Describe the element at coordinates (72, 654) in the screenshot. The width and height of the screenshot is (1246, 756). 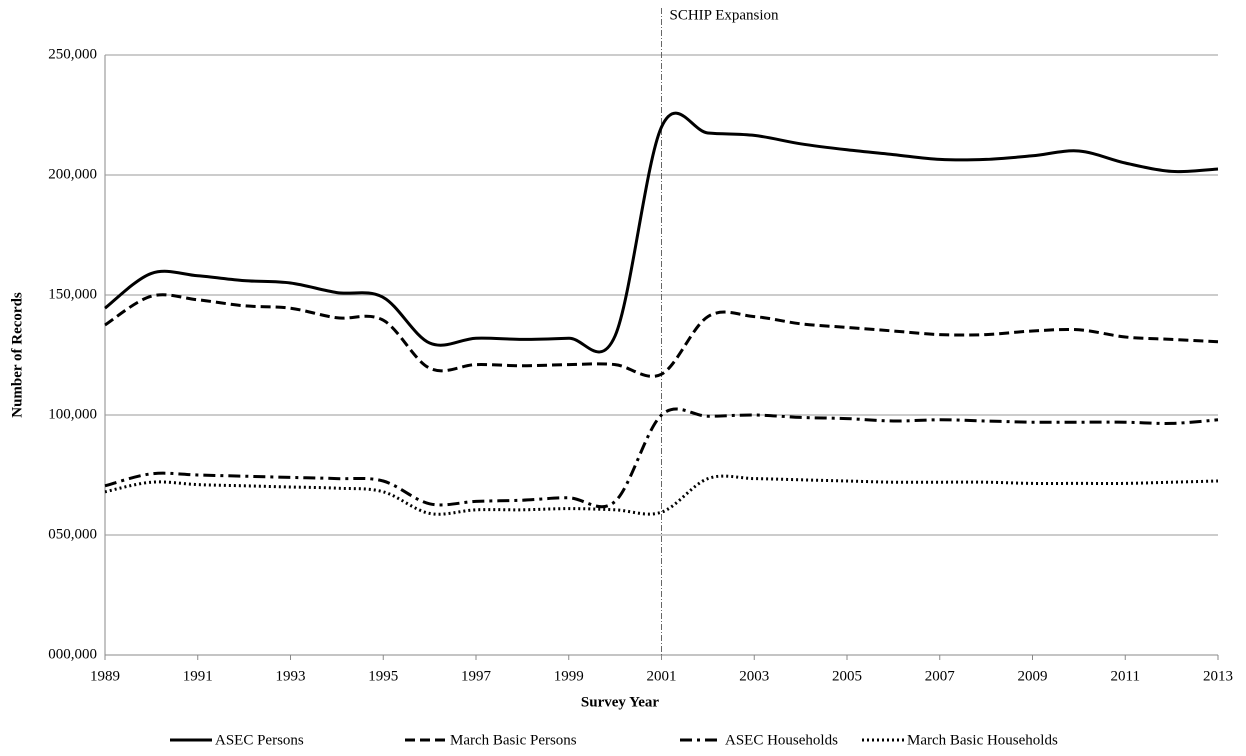
I see `y-tick-label: 000,000` at that location.